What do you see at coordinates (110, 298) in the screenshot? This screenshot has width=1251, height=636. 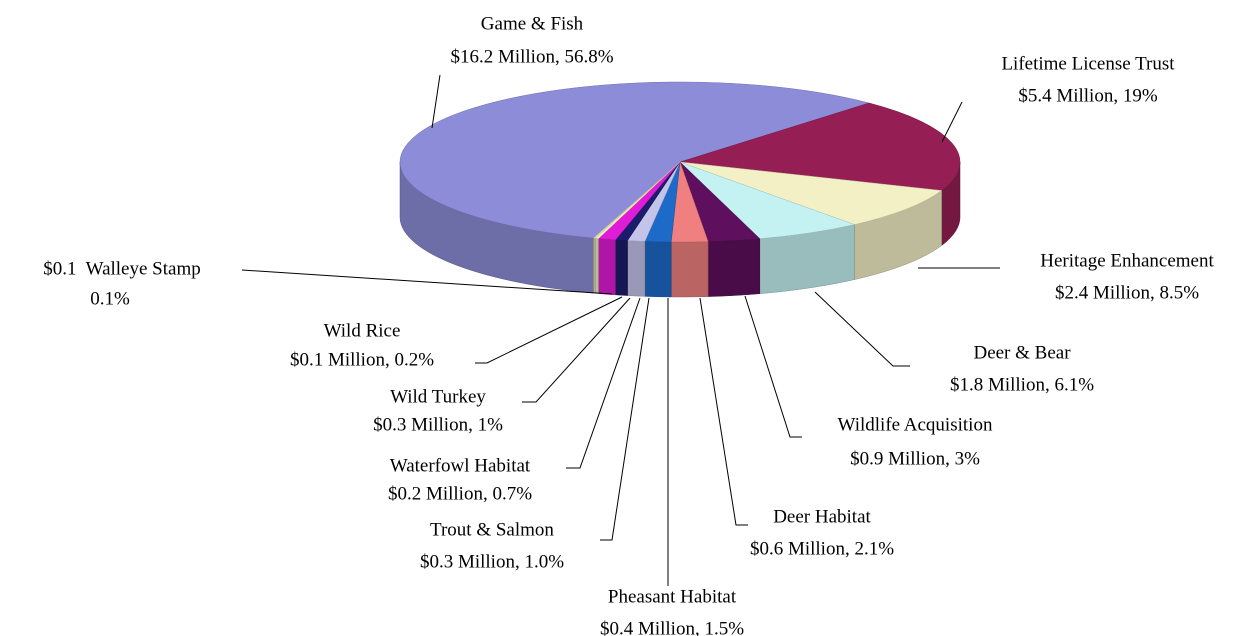 I see `value-label: 0.1%` at bounding box center [110, 298].